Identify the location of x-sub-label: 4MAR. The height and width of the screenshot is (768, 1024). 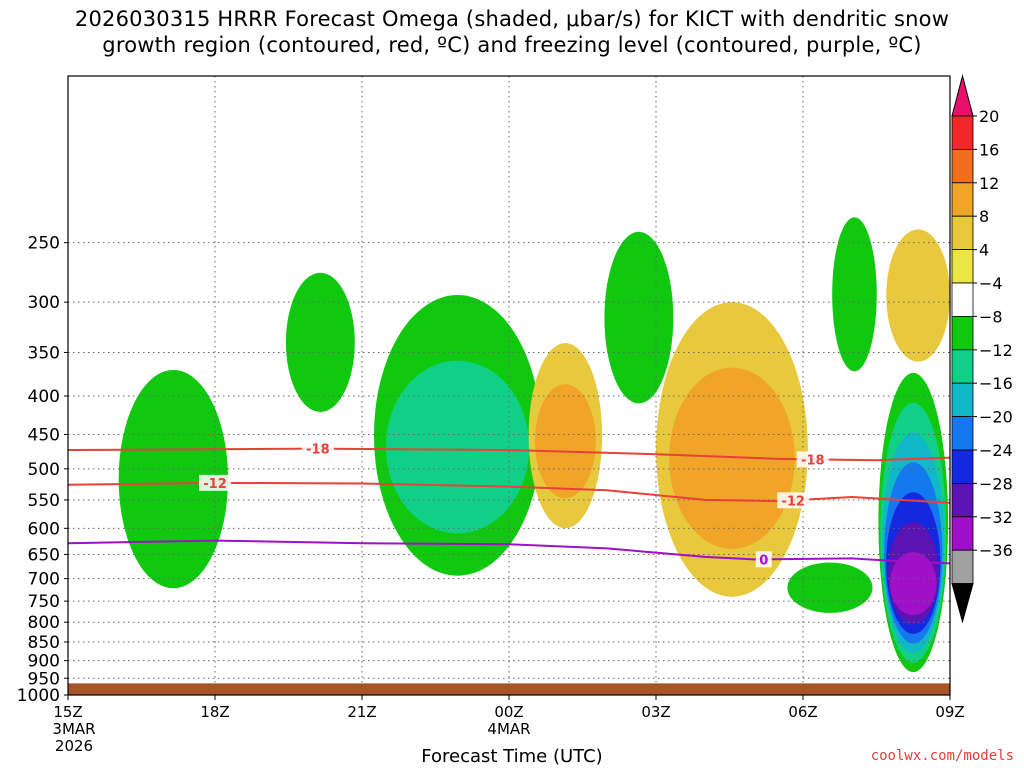
(508, 729).